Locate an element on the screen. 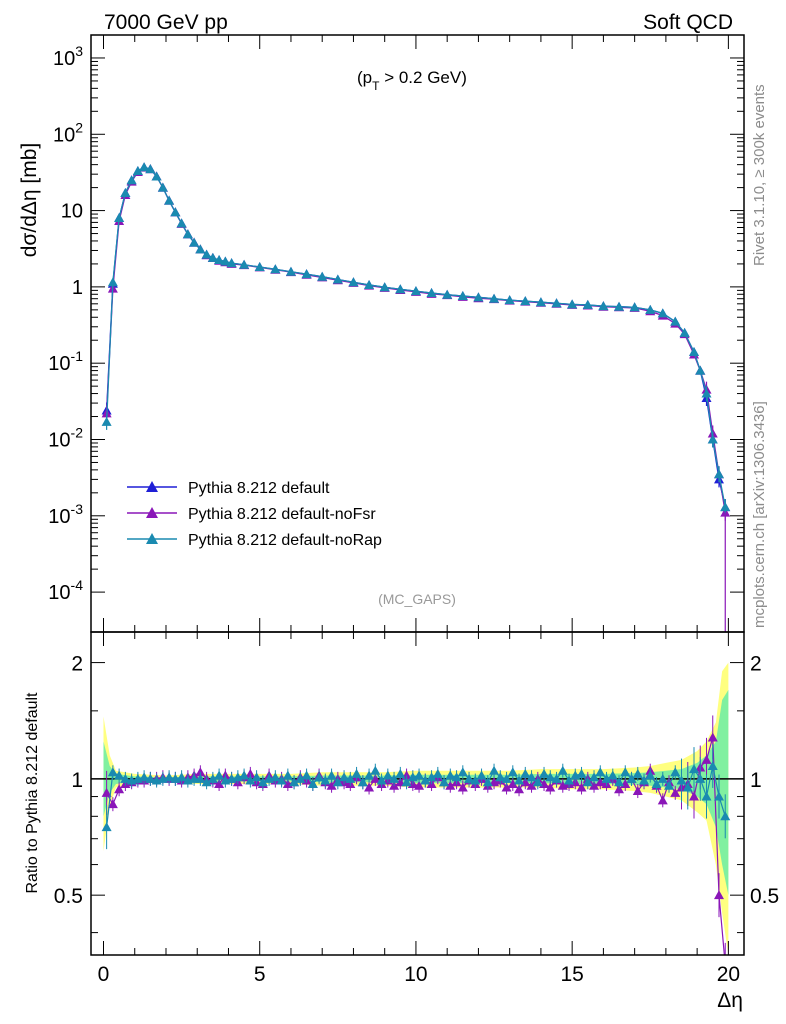 This screenshot has height=1024, width=786. header-left-label: 7000 GeV pp is located at coordinates (166, 22).